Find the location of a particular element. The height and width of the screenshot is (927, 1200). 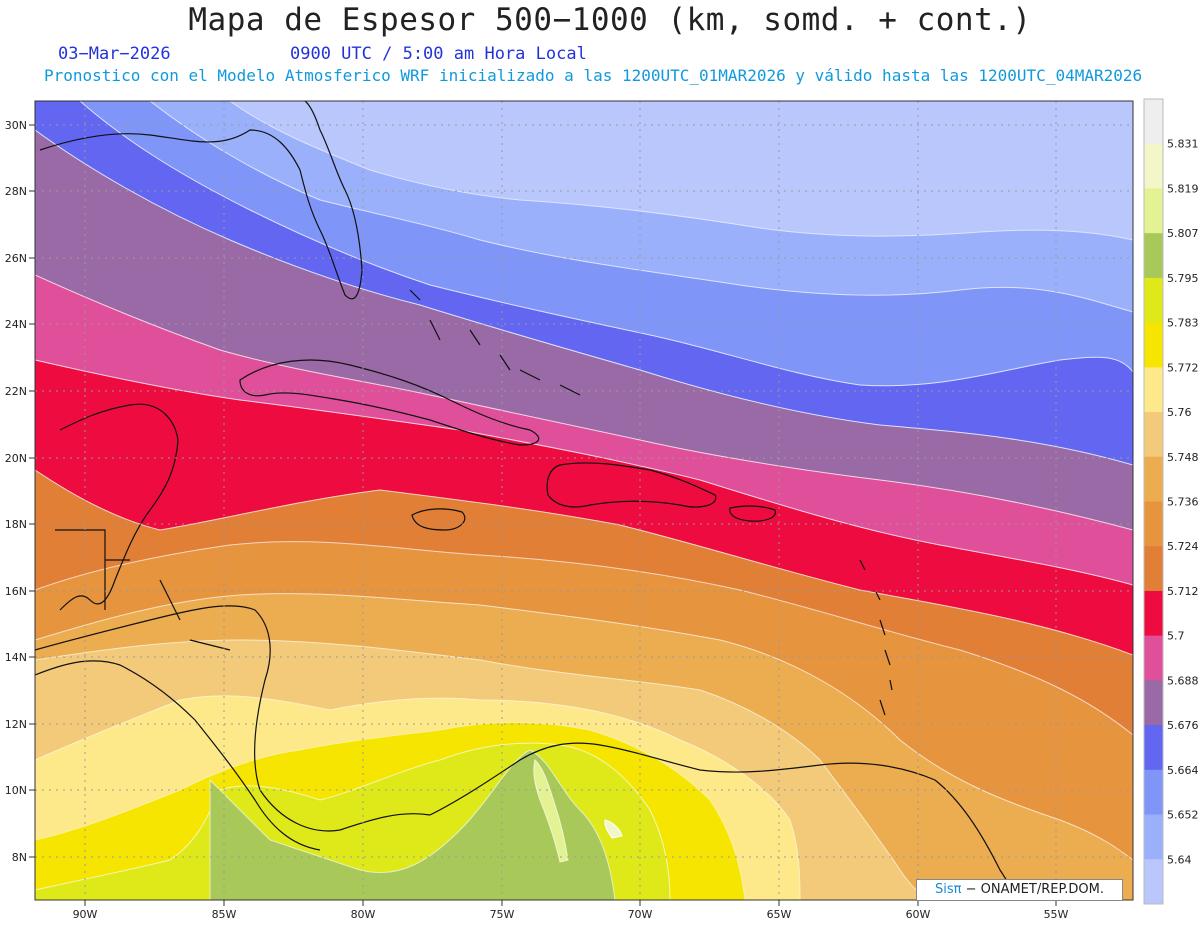

colorbar-label: 5.664 is located at coordinates (1183, 770).